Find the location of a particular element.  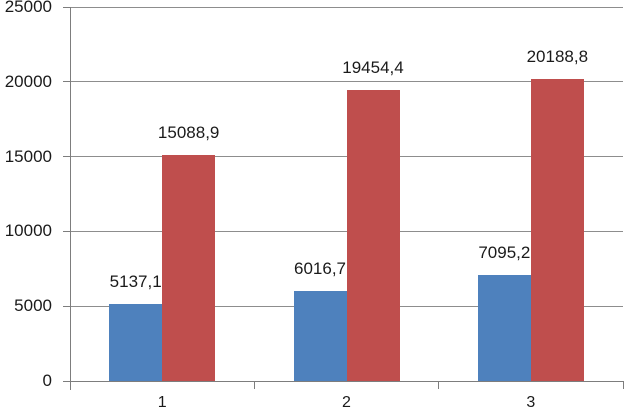

bar-series1-cat1 is located at coordinates (136, 342).